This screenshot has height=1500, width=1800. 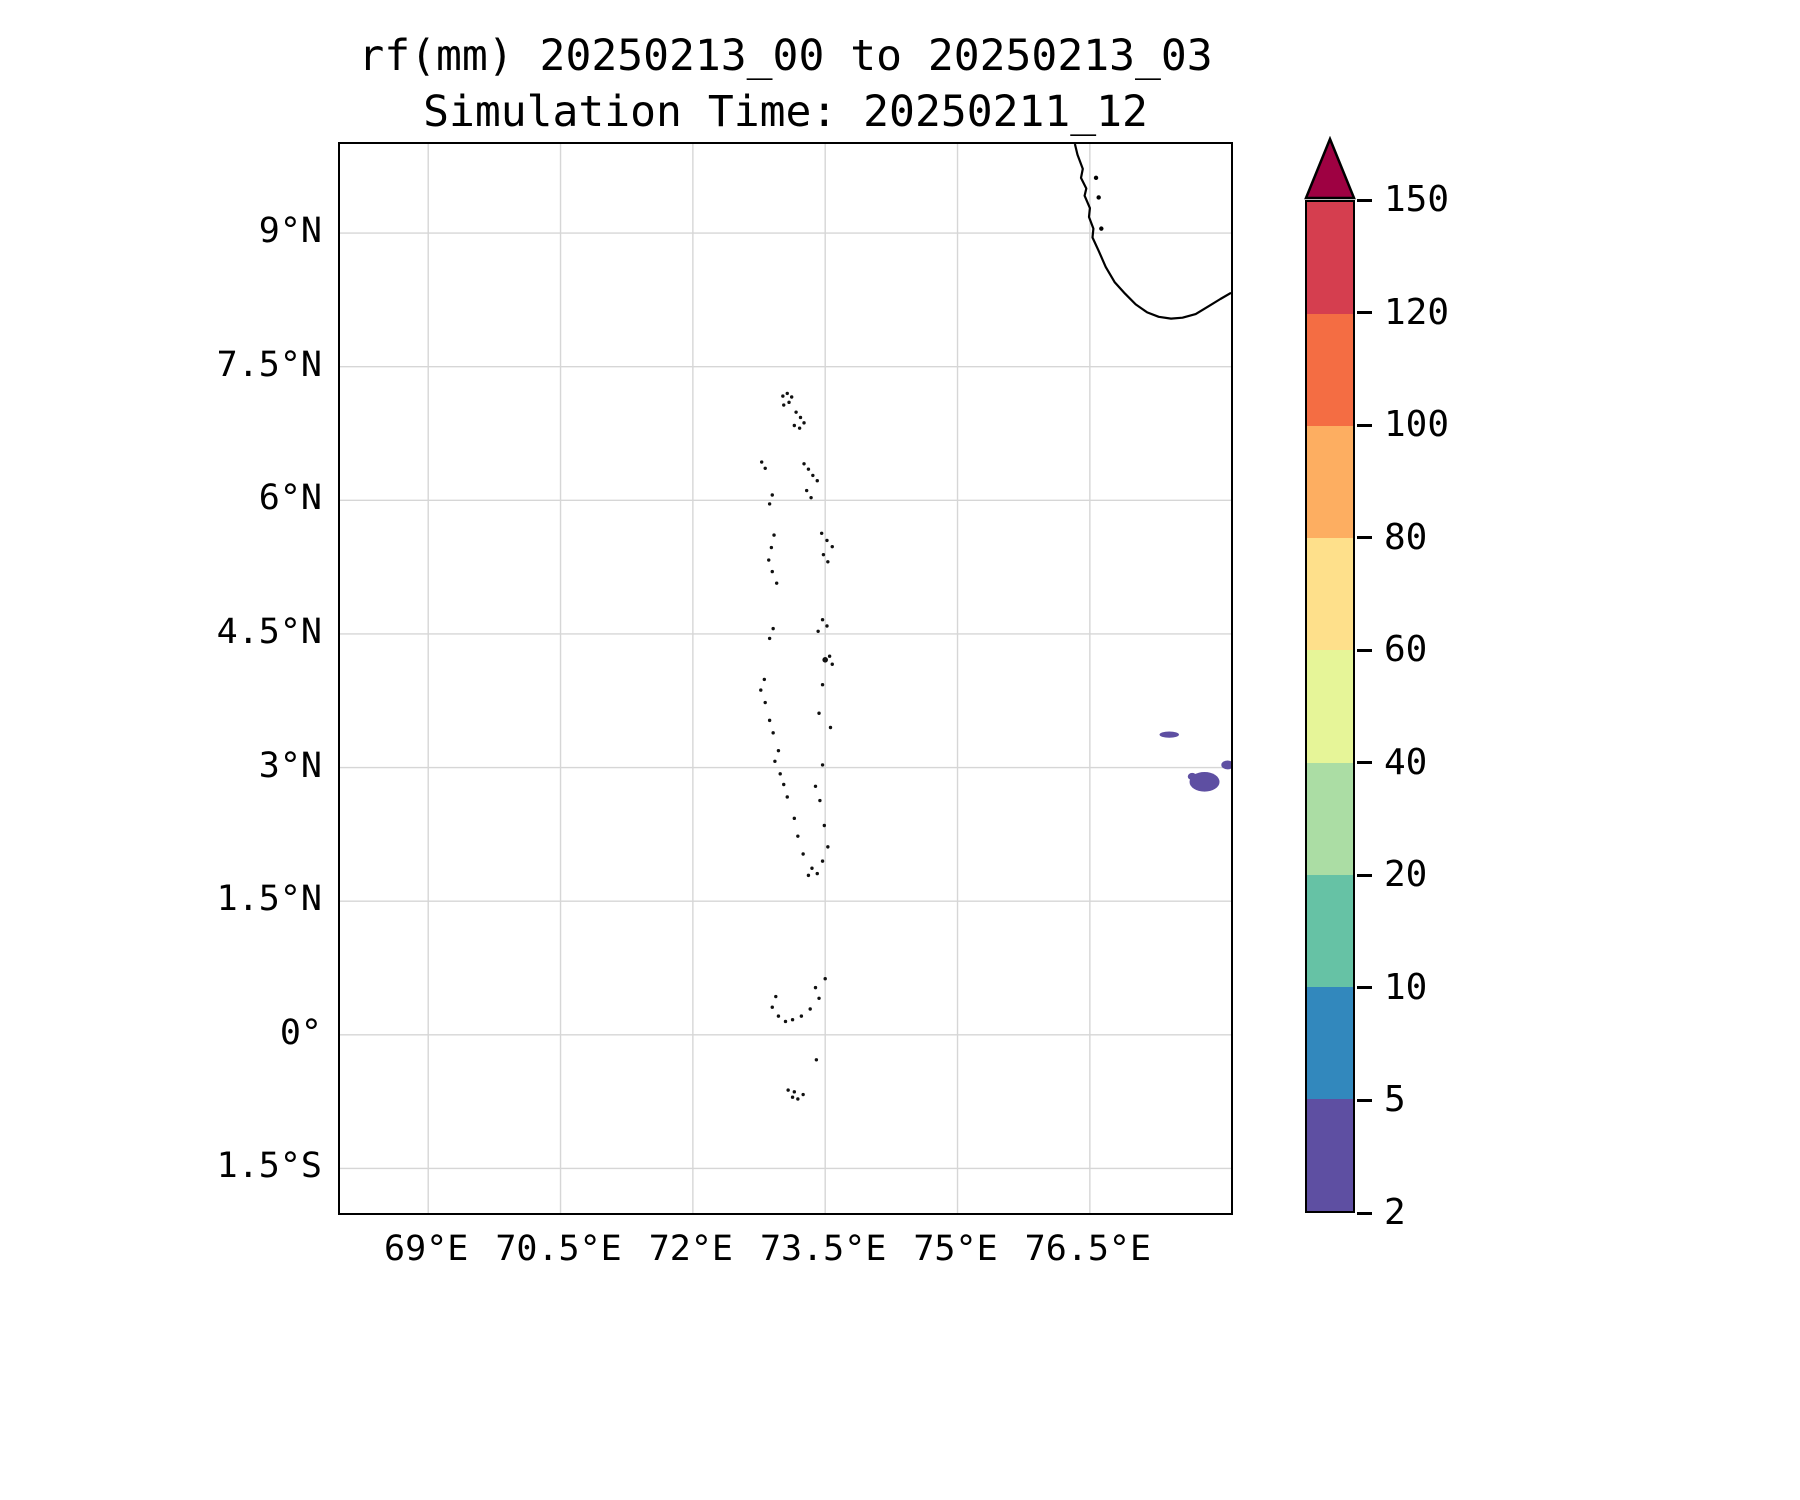 I want to click on colorbar-tick-label: 40, so click(x=1406, y=762).